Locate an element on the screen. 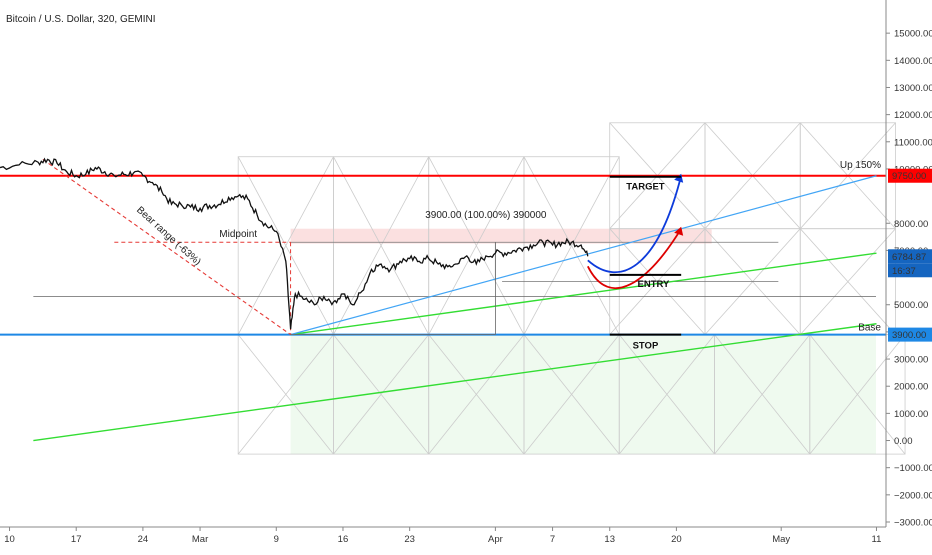  base-price-badge is located at coordinates (910, 334).